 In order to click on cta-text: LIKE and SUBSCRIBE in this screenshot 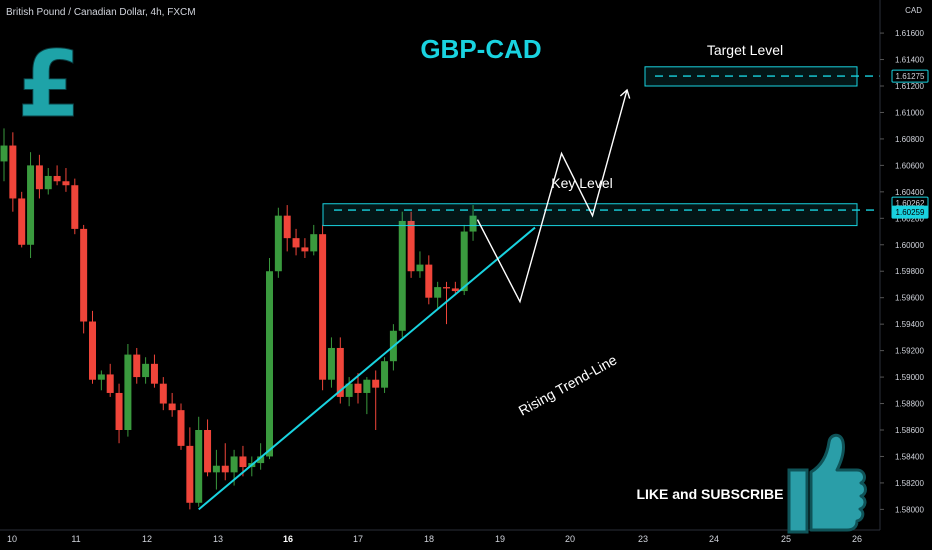, I will do `click(709, 494)`.